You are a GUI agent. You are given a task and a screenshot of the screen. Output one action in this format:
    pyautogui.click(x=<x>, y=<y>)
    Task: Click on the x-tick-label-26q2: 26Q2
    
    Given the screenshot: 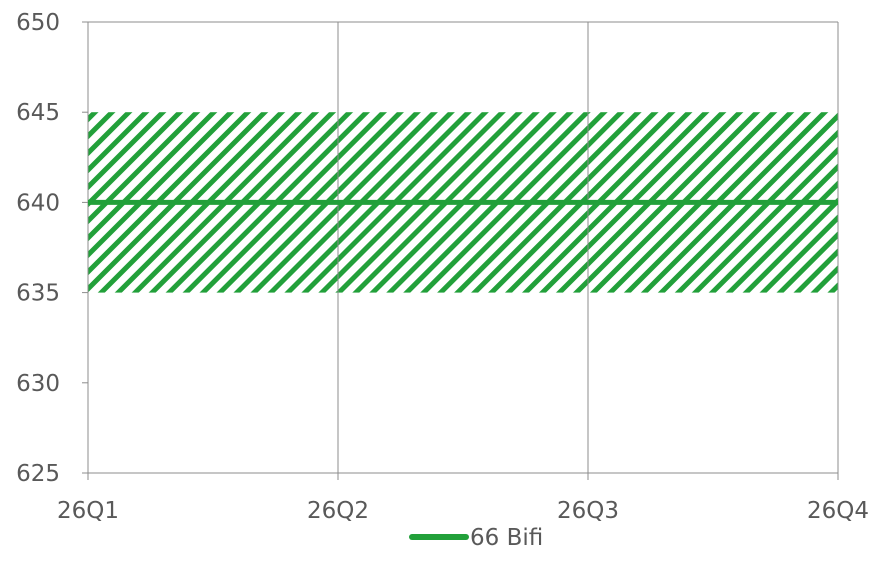 What is the action you would take?
    pyautogui.click(x=338, y=511)
    